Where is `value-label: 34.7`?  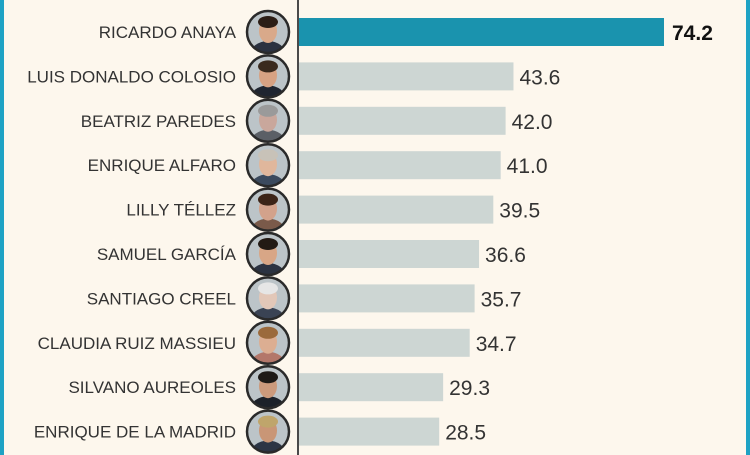 value-label: 34.7 is located at coordinates (496, 344).